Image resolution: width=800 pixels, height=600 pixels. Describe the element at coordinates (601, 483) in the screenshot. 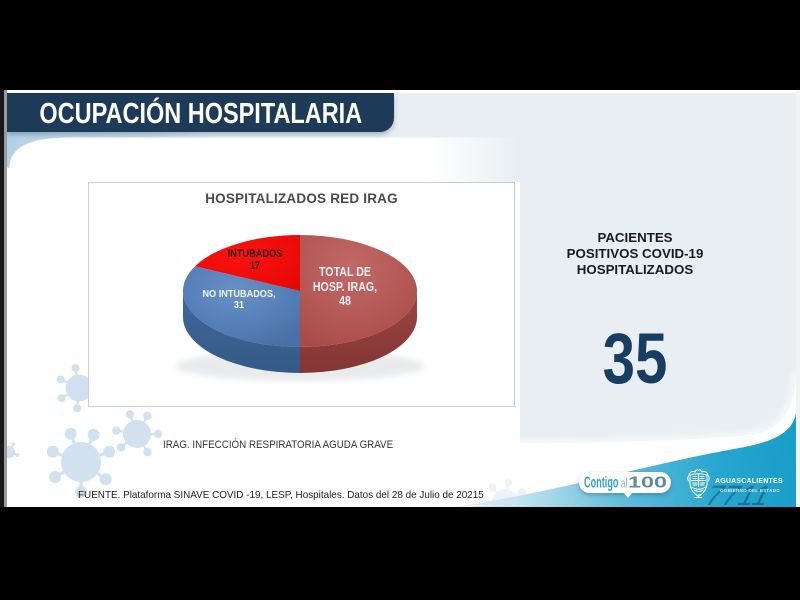

I see `svg-text: Contigo` at that location.